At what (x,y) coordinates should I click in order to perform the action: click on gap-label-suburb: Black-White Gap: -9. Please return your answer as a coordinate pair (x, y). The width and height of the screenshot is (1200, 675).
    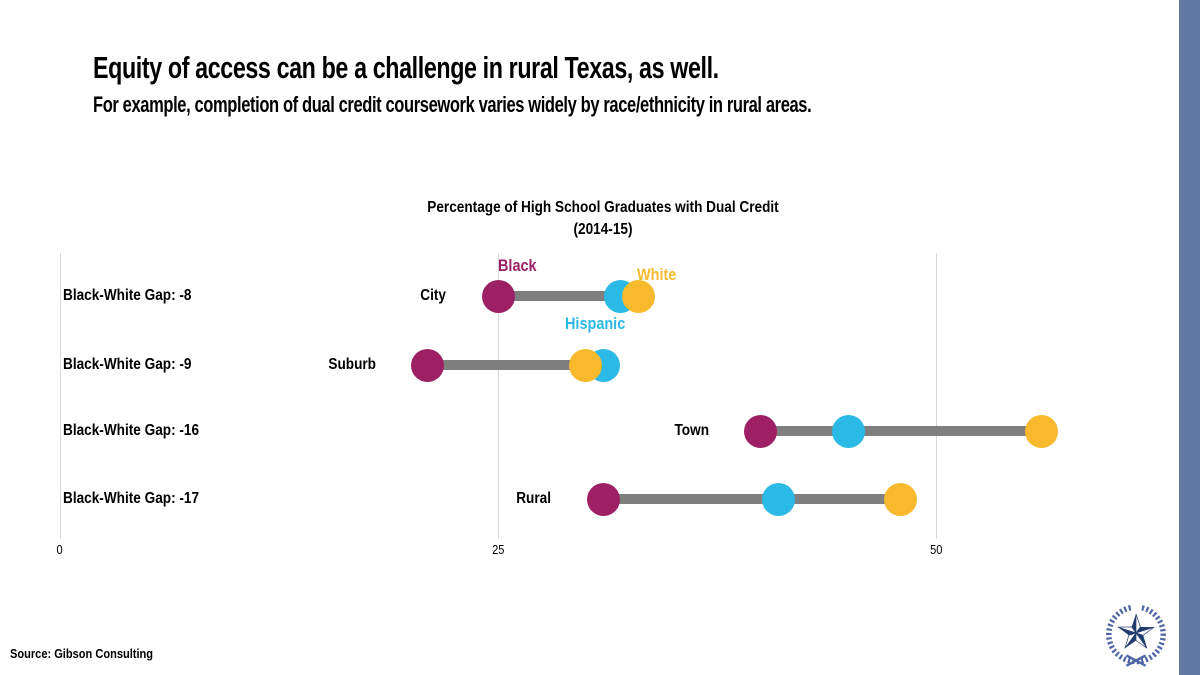
    Looking at the image, I should click on (127, 364).